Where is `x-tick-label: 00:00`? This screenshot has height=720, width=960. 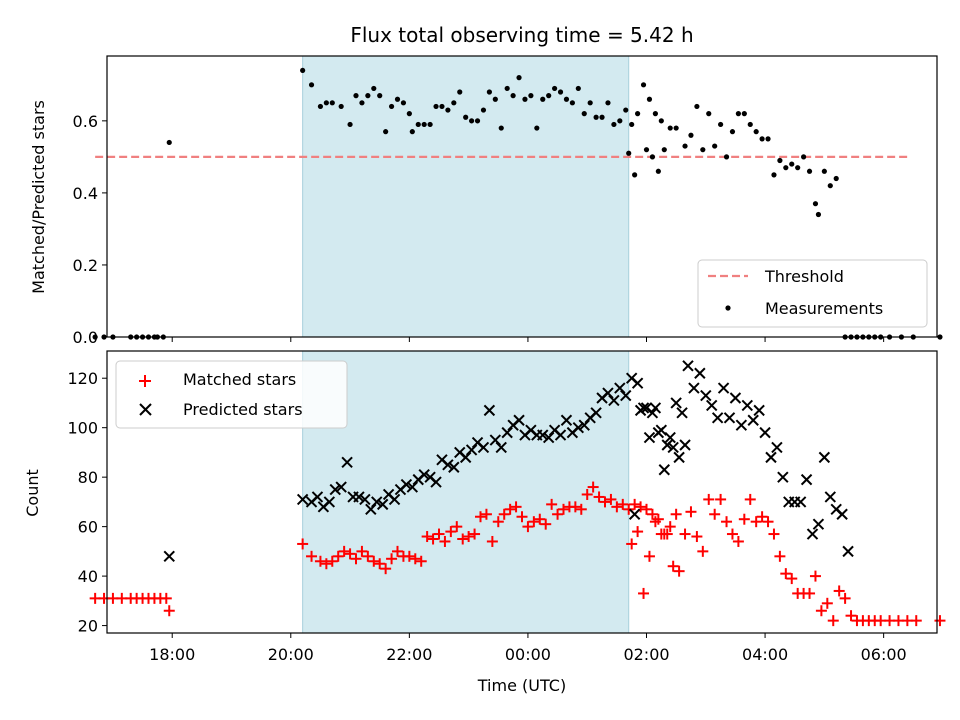 x-tick-label: 00:00 is located at coordinates (528, 654).